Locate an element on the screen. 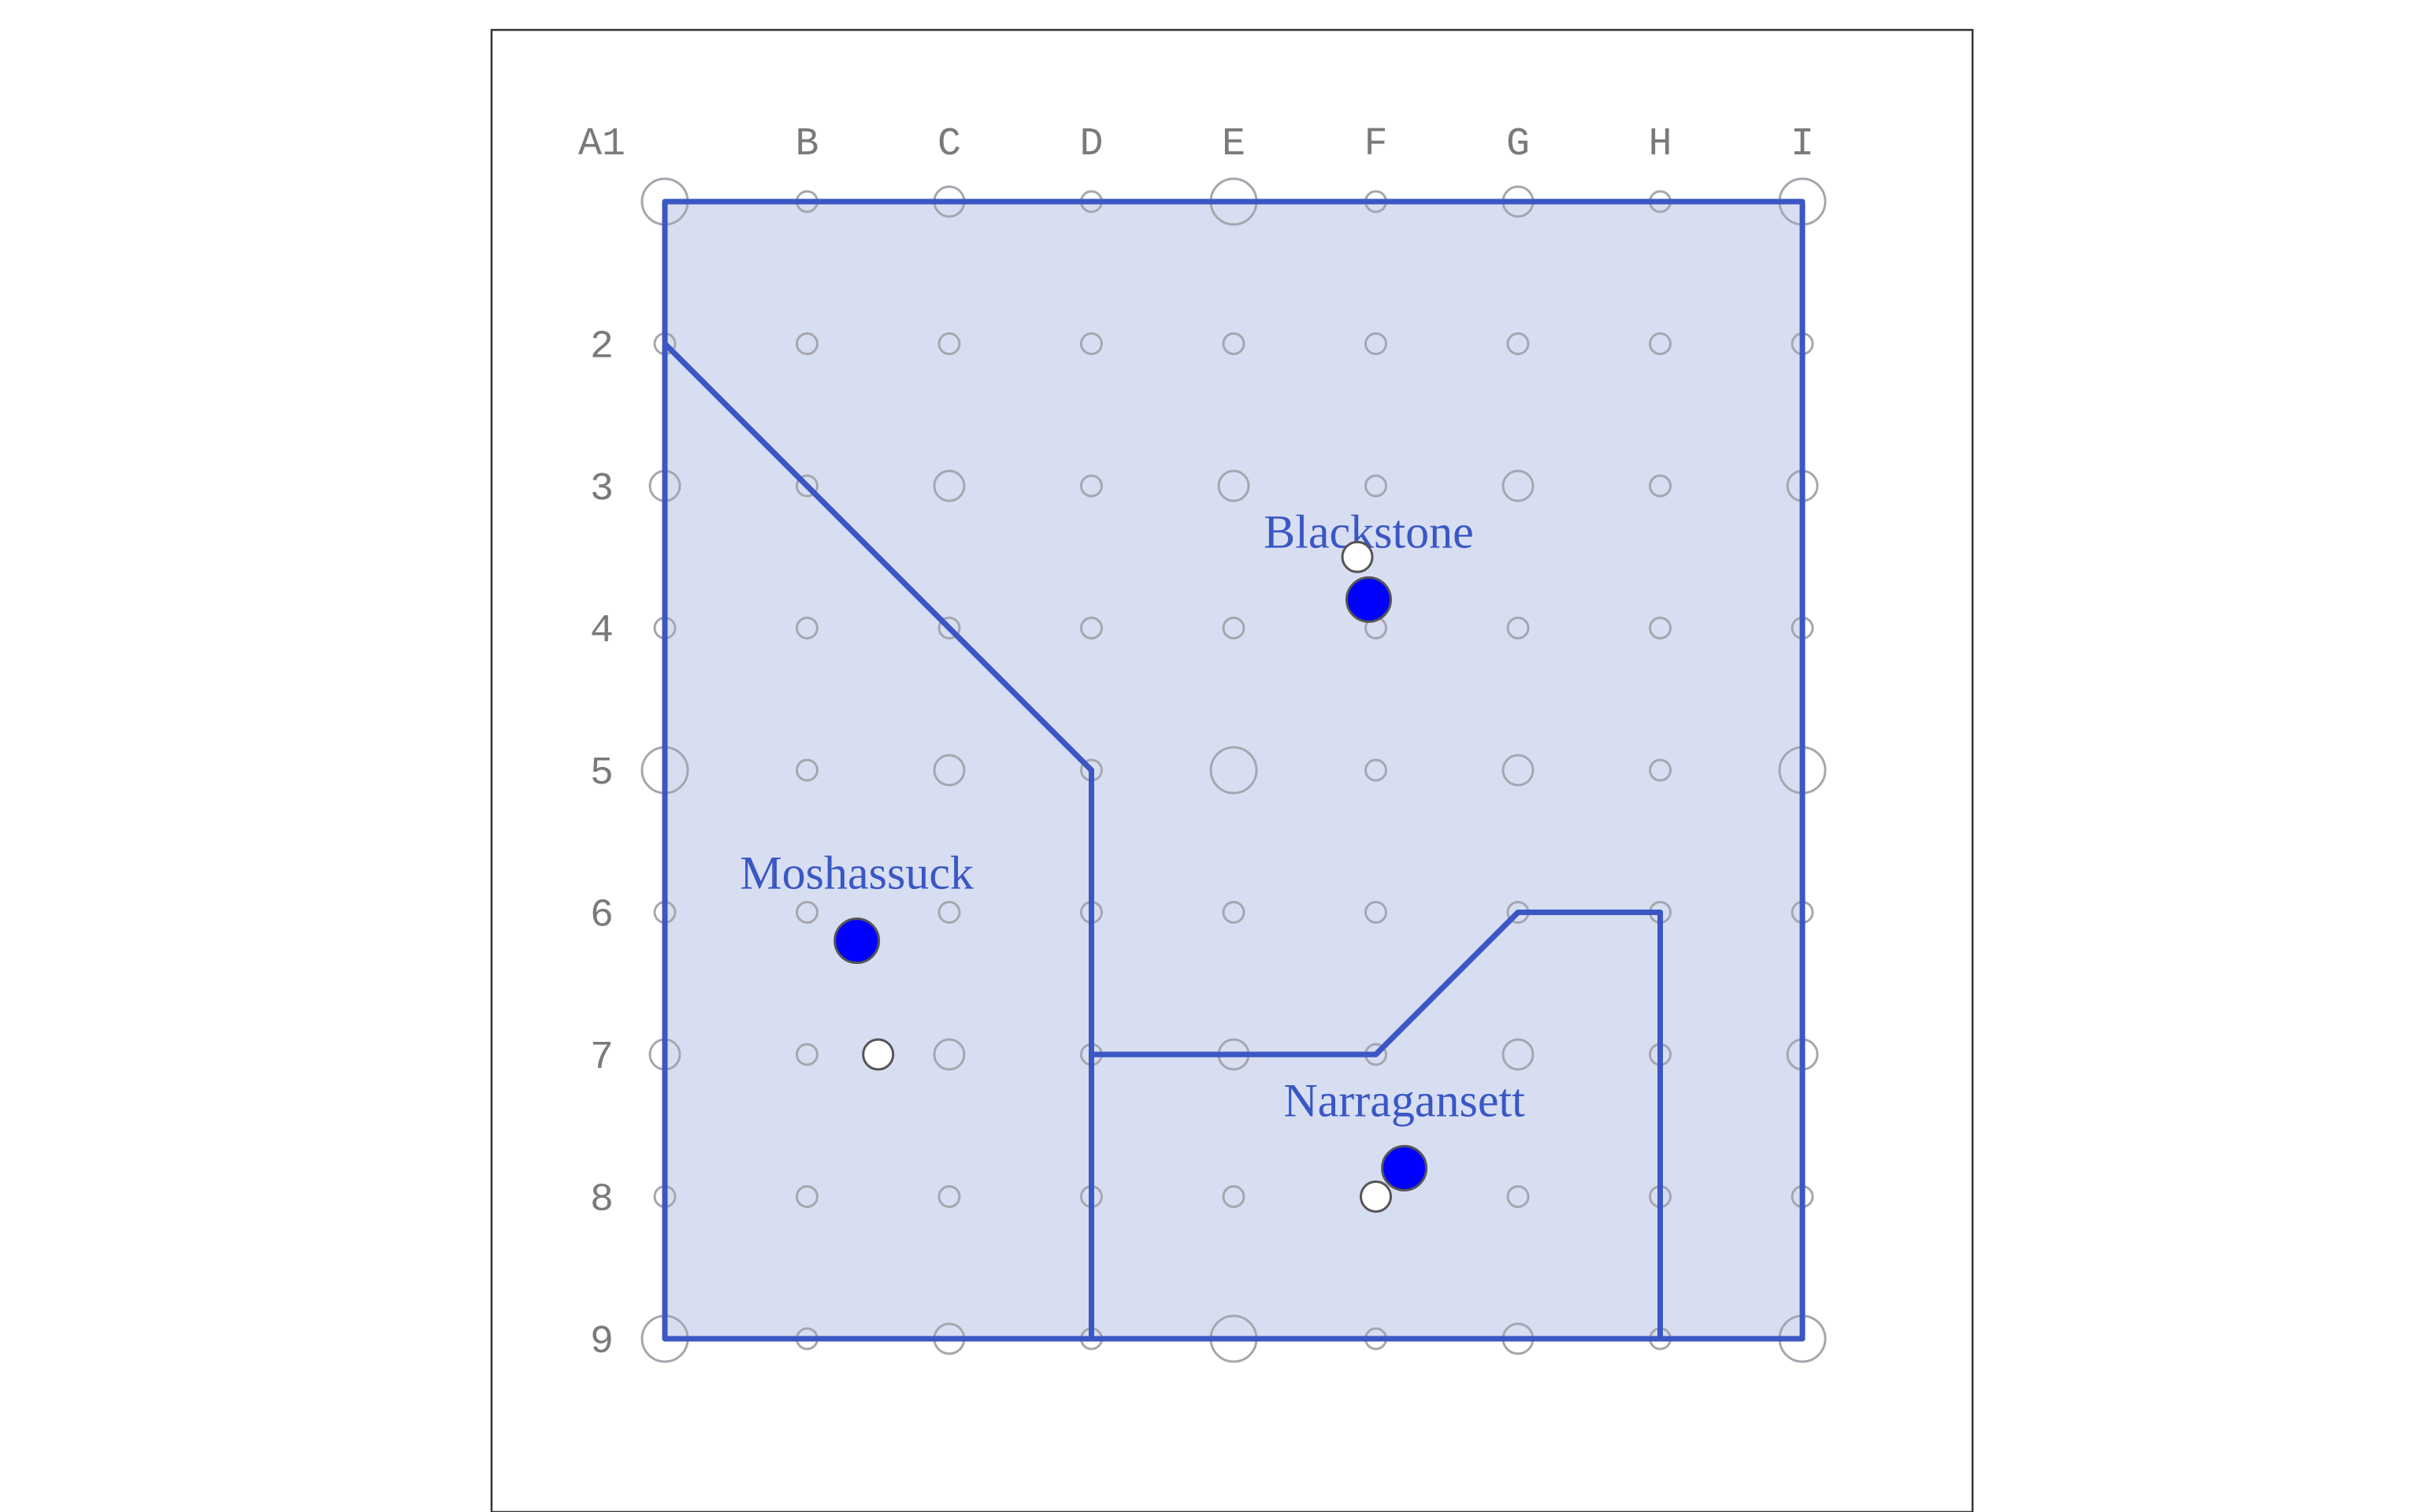  column-label: G is located at coordinates (1518, 144).